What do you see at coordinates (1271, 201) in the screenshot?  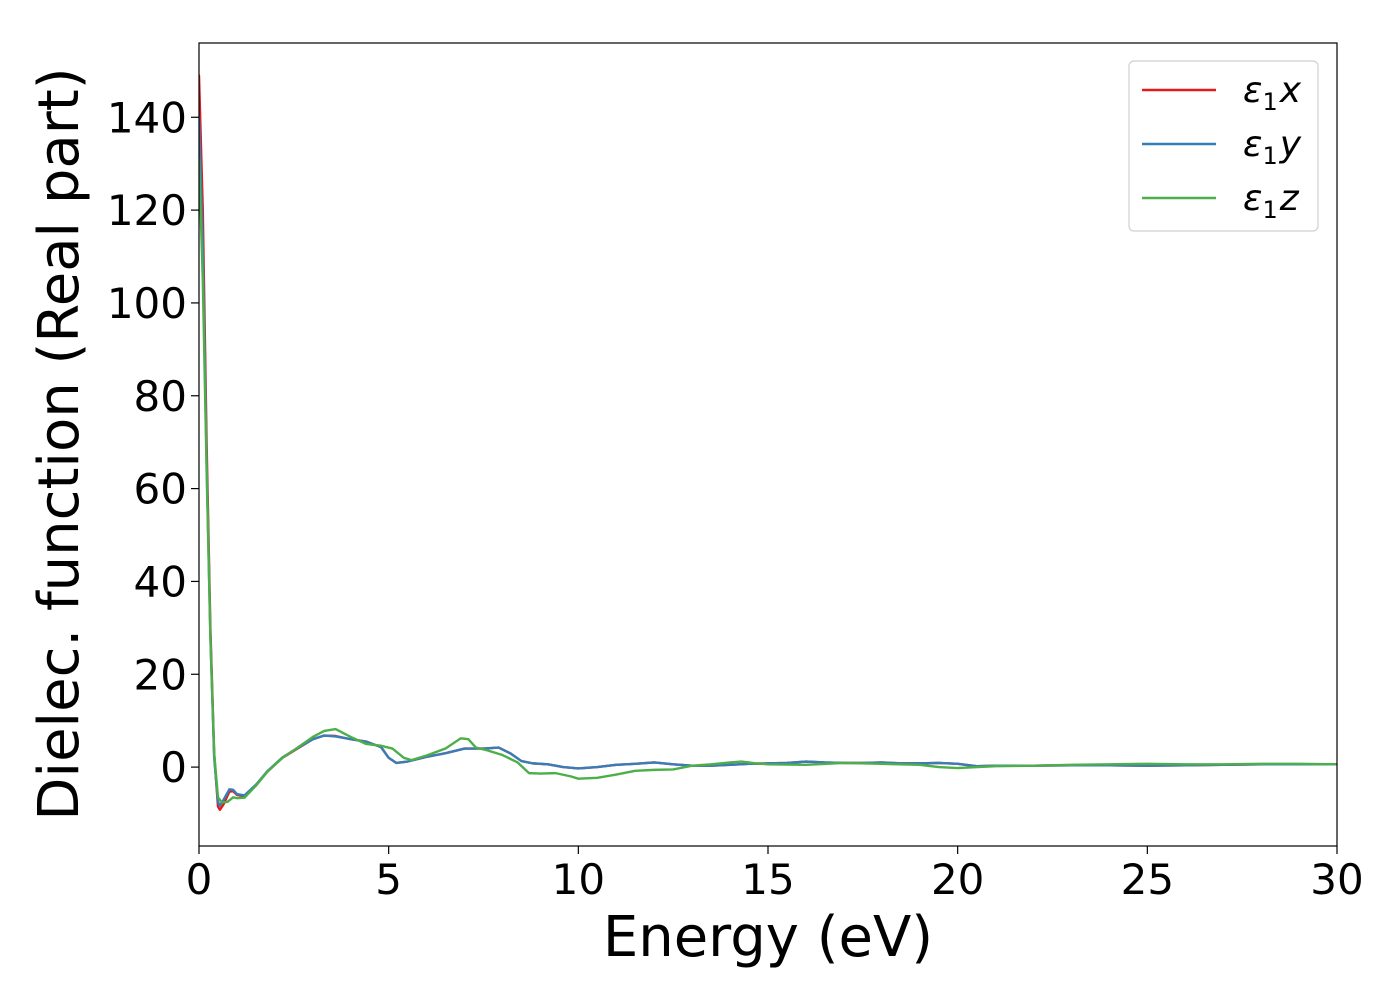 I see `legend-label-z: ε1z` at bounding box center [1271, 201].